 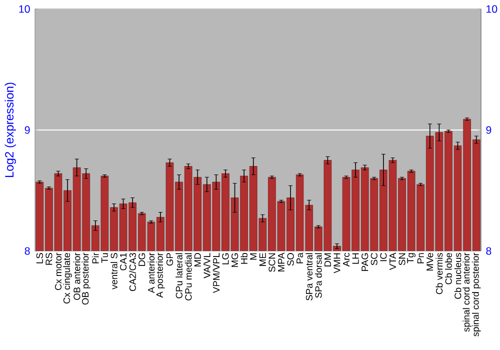 What do you see at coordinates (39, 258) in the screenshot?
I see `x-tick-label: LS` at bounding box center [39, 258].